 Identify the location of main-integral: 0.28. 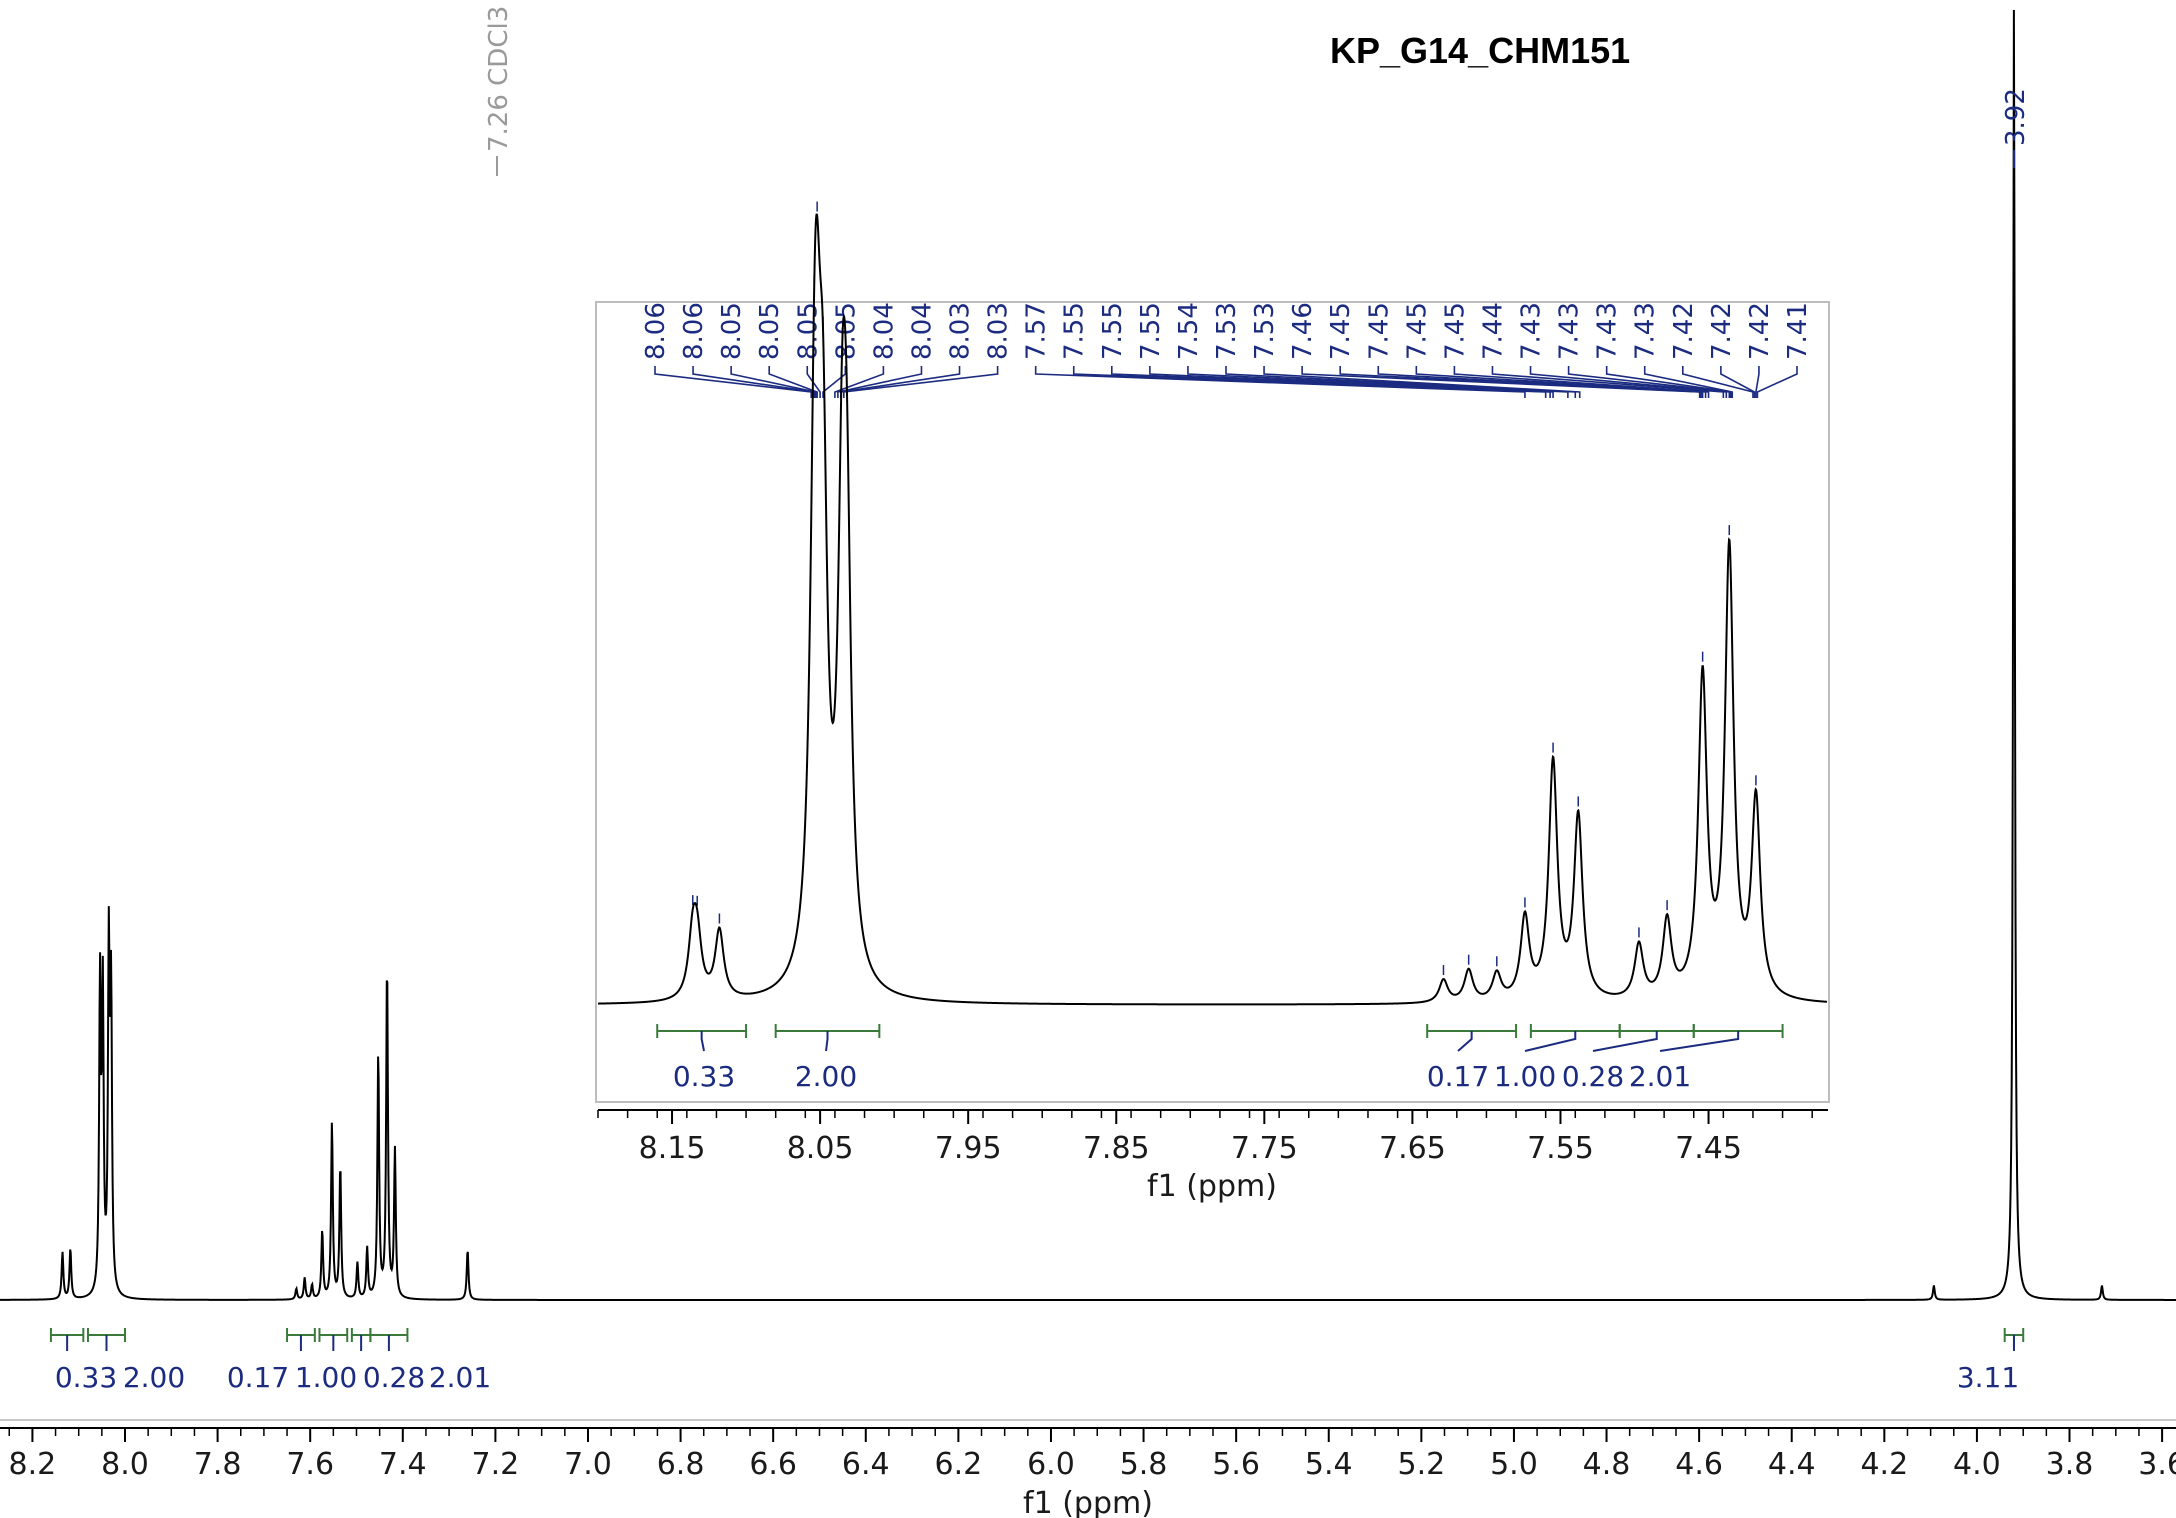
(387, 1361).